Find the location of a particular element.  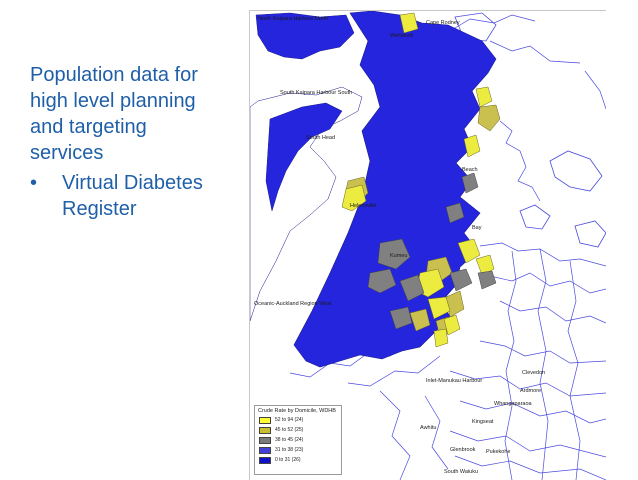

label-helensville: Helensville is located at coordinates (363, 206).